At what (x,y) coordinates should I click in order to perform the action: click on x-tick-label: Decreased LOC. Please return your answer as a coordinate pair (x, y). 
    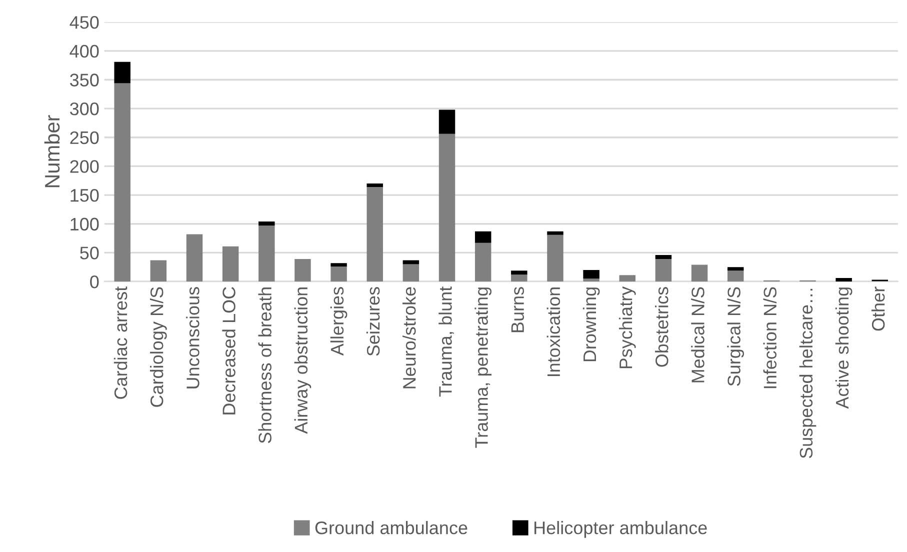
    Looking at the image, I should click on (229, 350).